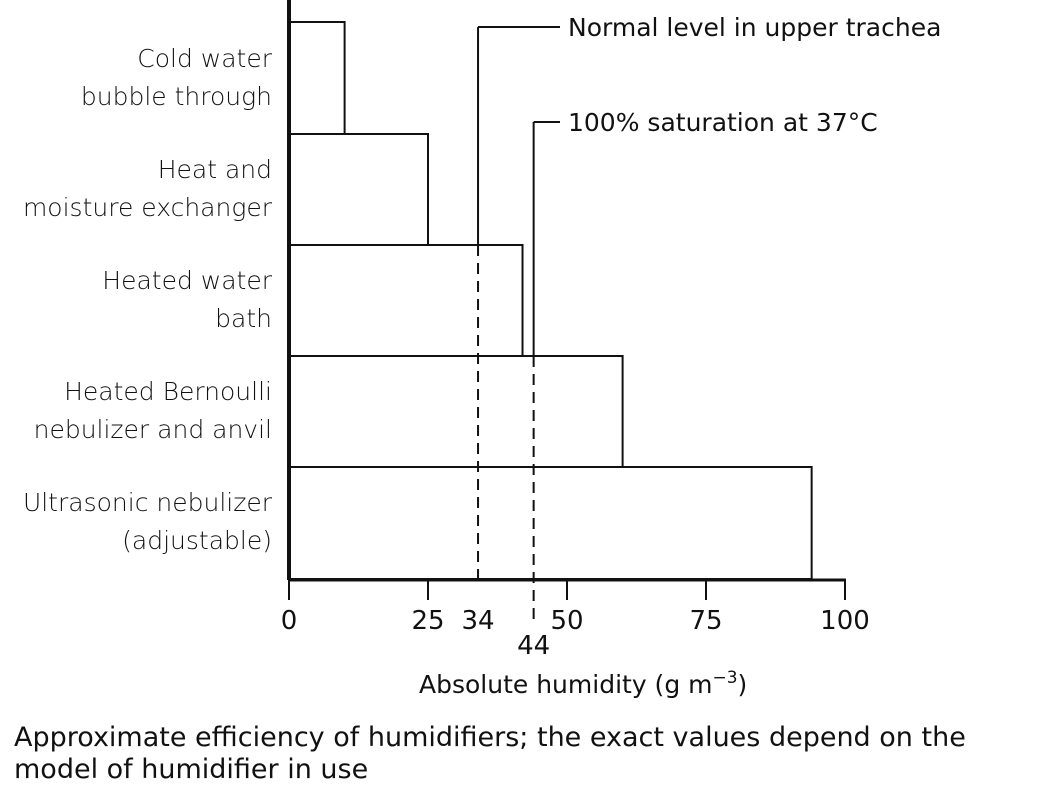 This screenshot has width=1053, height=805. I want to click on category-label-line: moisture exchanger, so click(147, 207).